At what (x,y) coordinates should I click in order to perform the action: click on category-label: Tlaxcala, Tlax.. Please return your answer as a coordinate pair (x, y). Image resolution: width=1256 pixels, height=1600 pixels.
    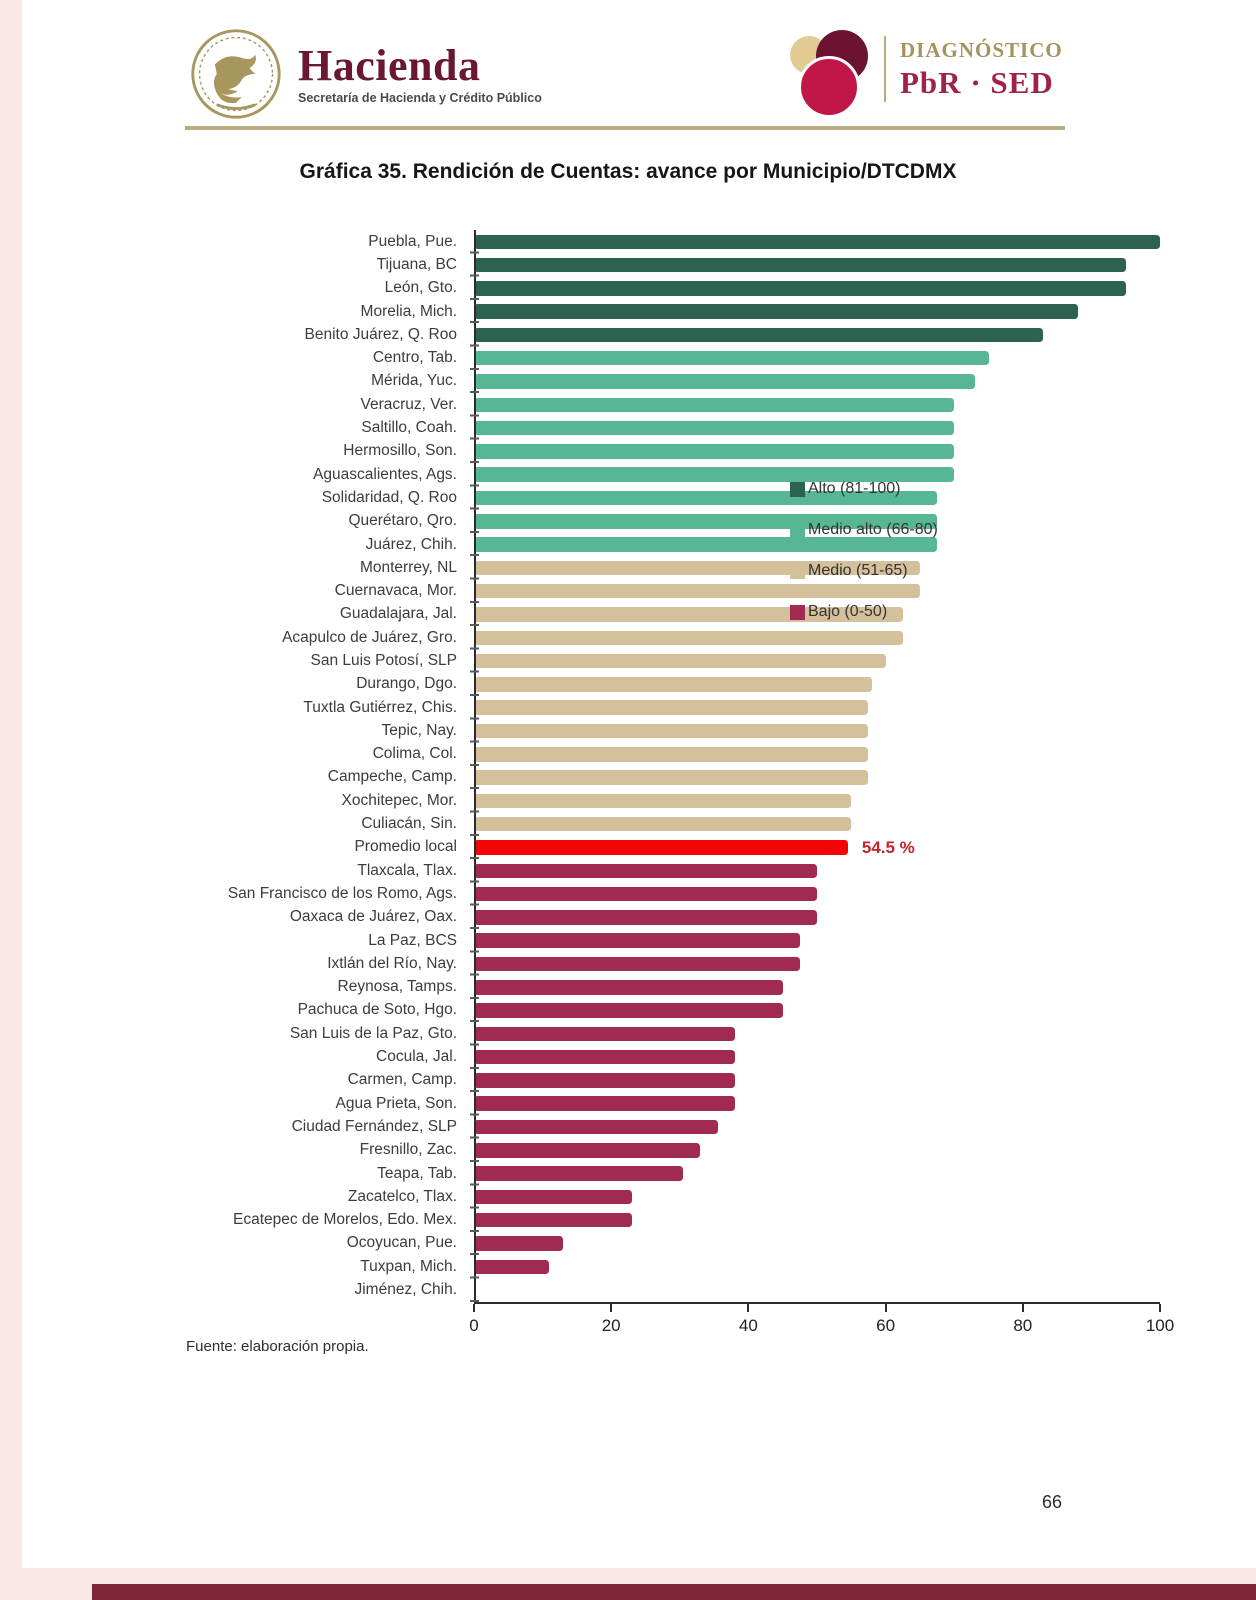
    Looking at the image, I should click on (407, 870).